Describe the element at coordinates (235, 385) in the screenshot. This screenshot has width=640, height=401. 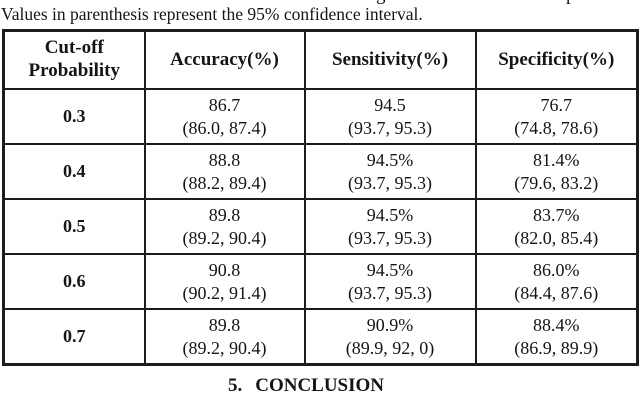
I see `section-number: 5.` at that location.